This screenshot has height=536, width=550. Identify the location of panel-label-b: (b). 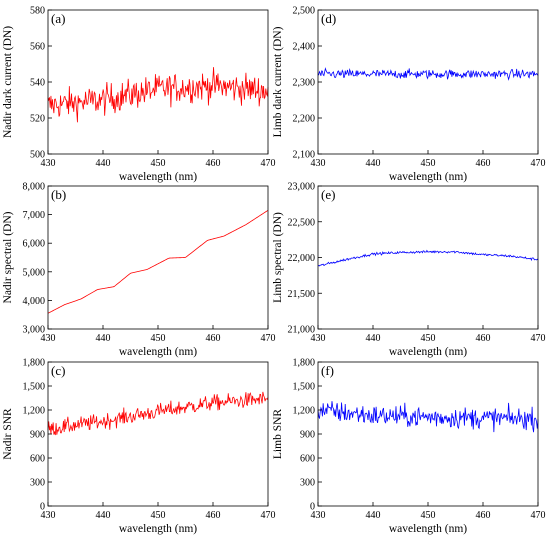
(58, 194).